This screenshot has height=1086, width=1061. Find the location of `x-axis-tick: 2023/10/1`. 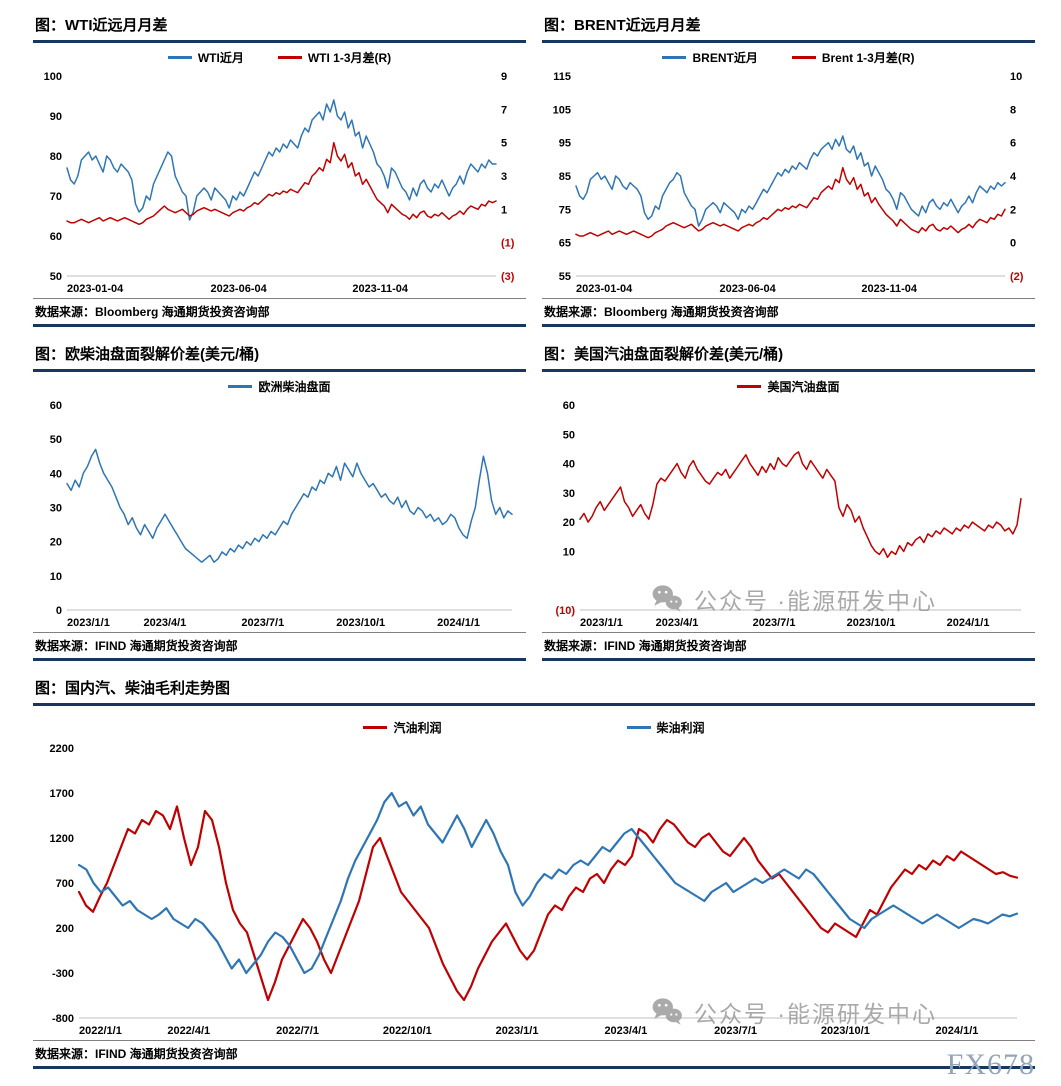

x-axis-tick: 2023/10/1 is located at coordinates (871, 623).